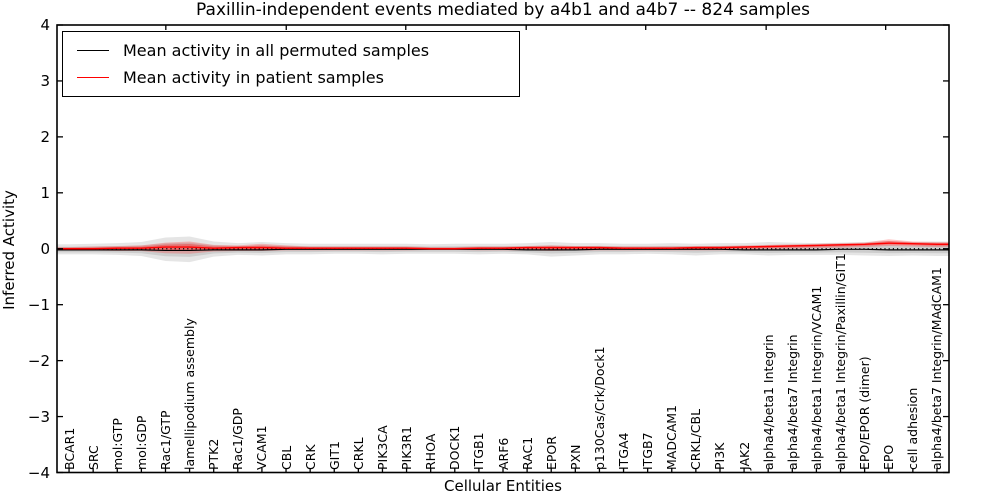 The width and height of the screenshot is (1000, 500). What do you see at coordinates (407, 447) in the screenshot?
I see `x-tick-label: PIK3R1` at bounding box center [407, 447].